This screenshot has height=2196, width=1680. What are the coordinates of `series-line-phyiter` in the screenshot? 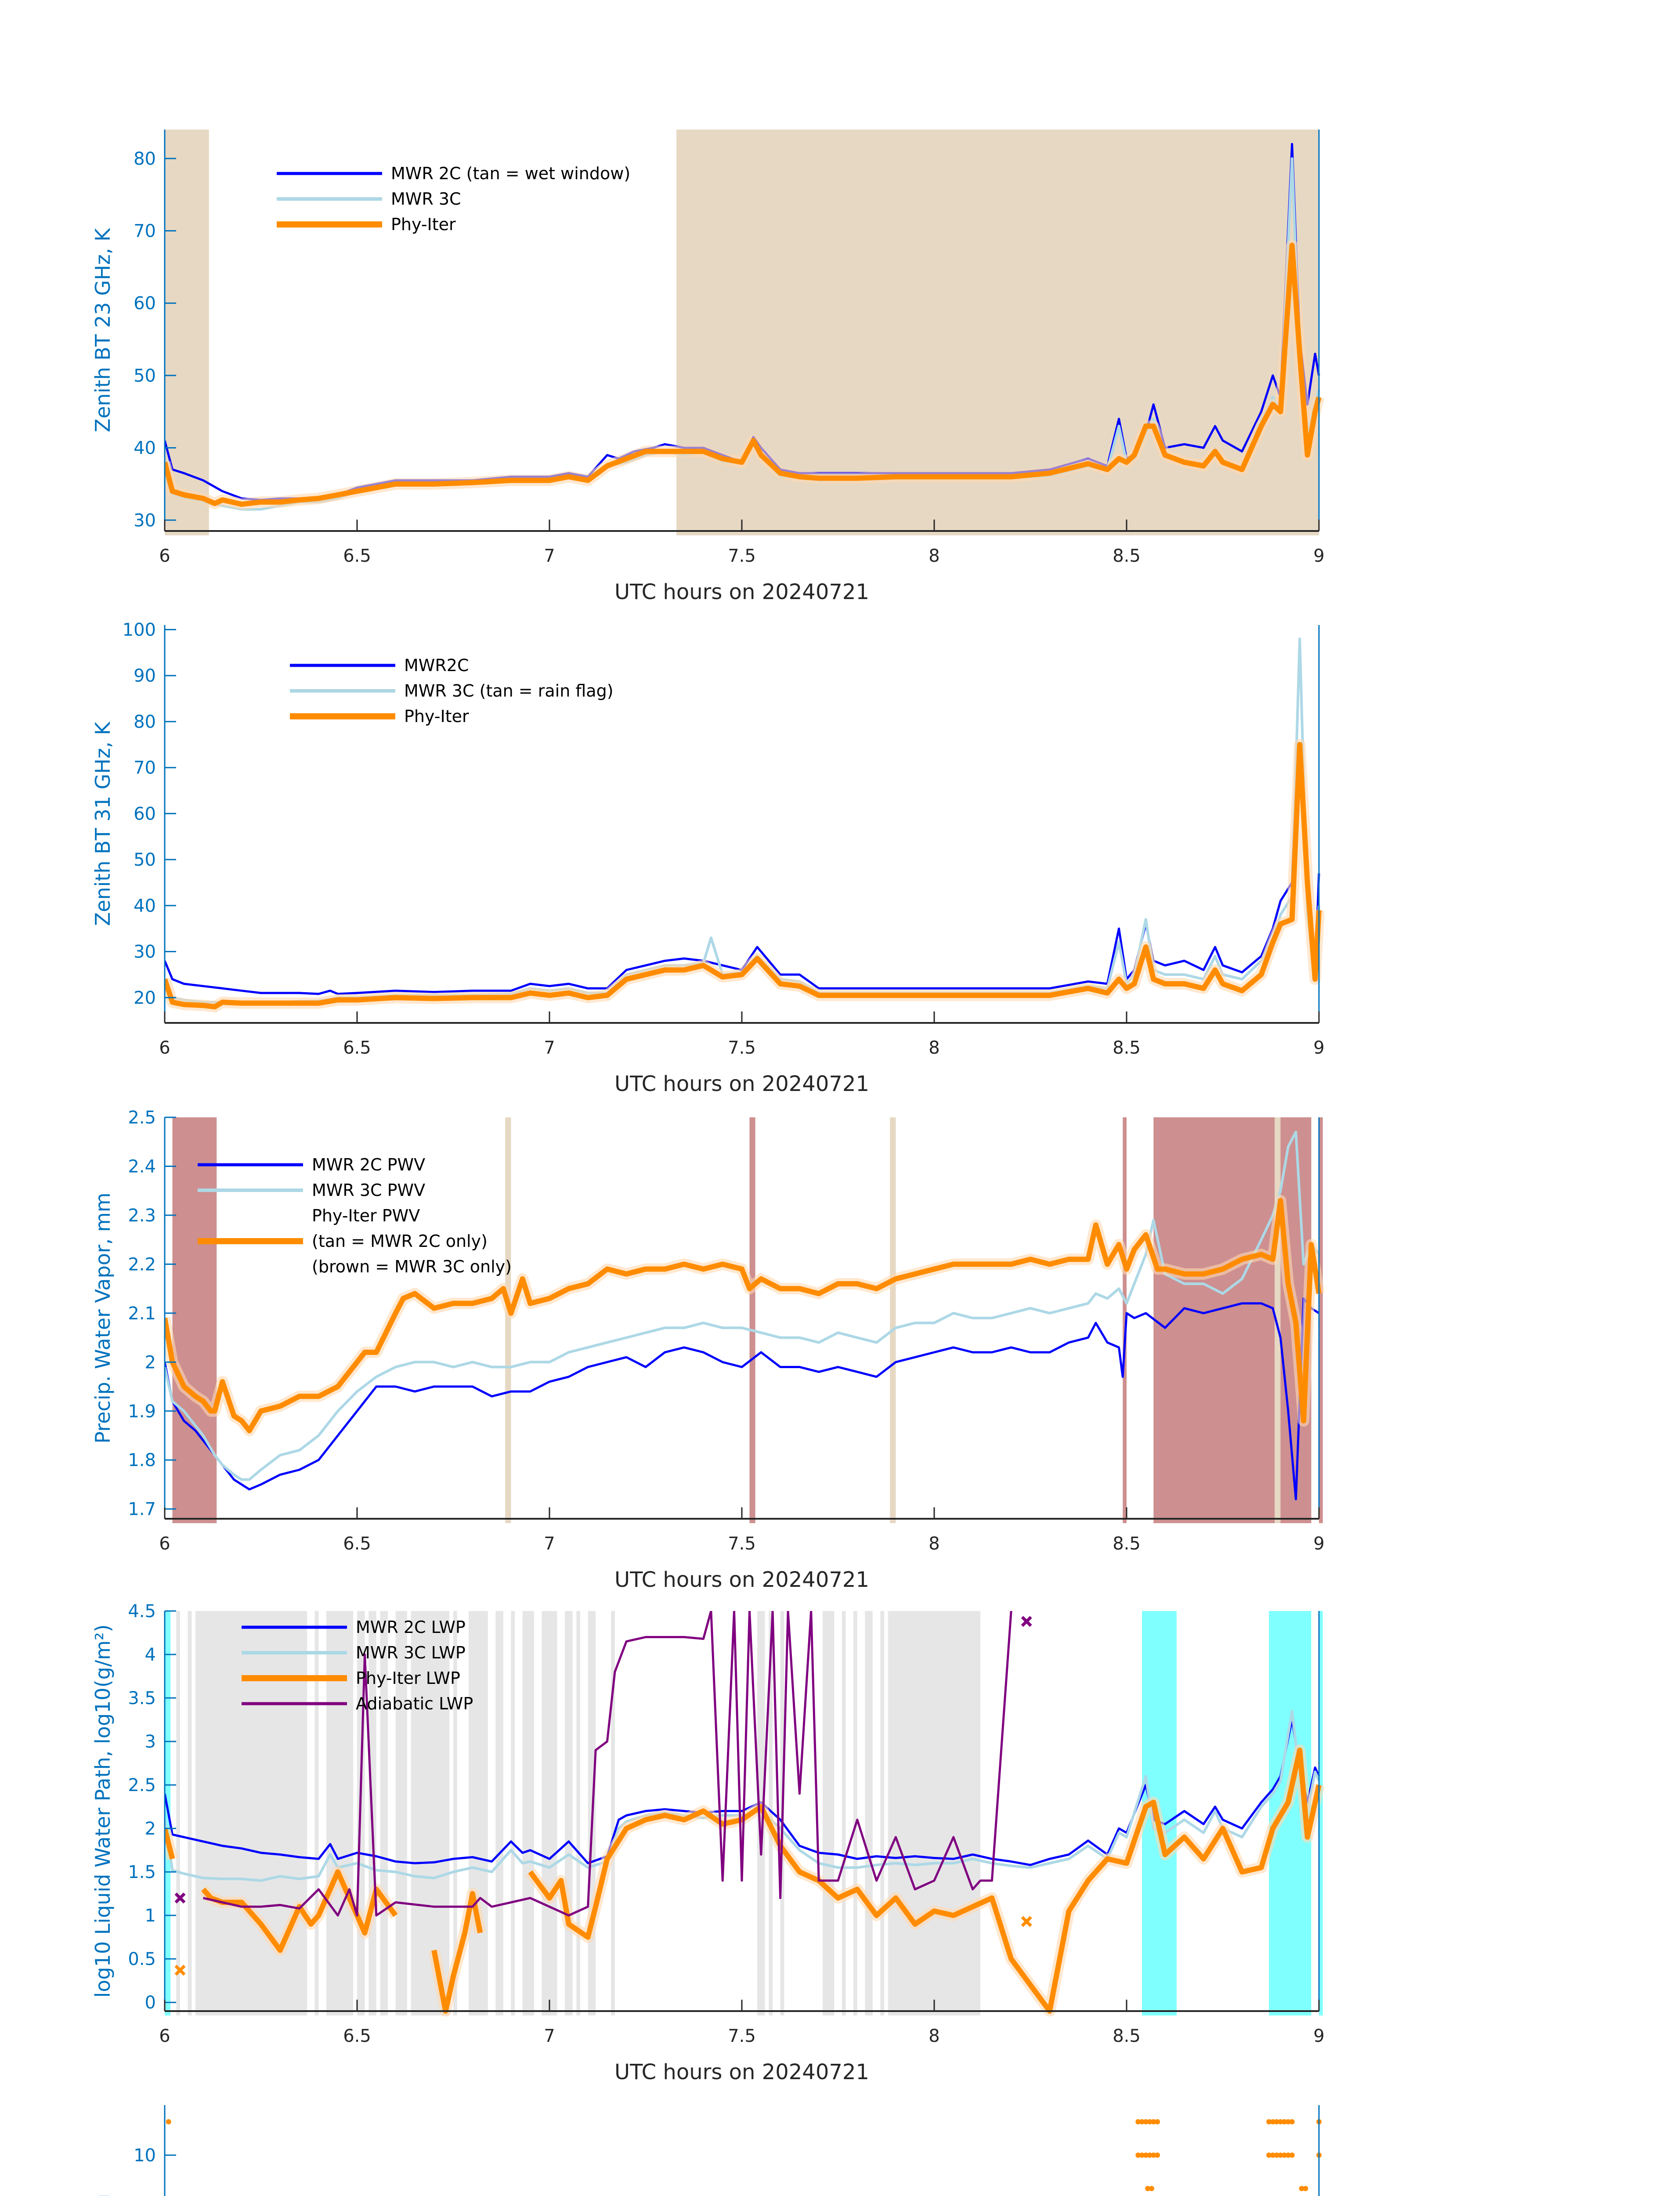 It's located at (743, 1316).